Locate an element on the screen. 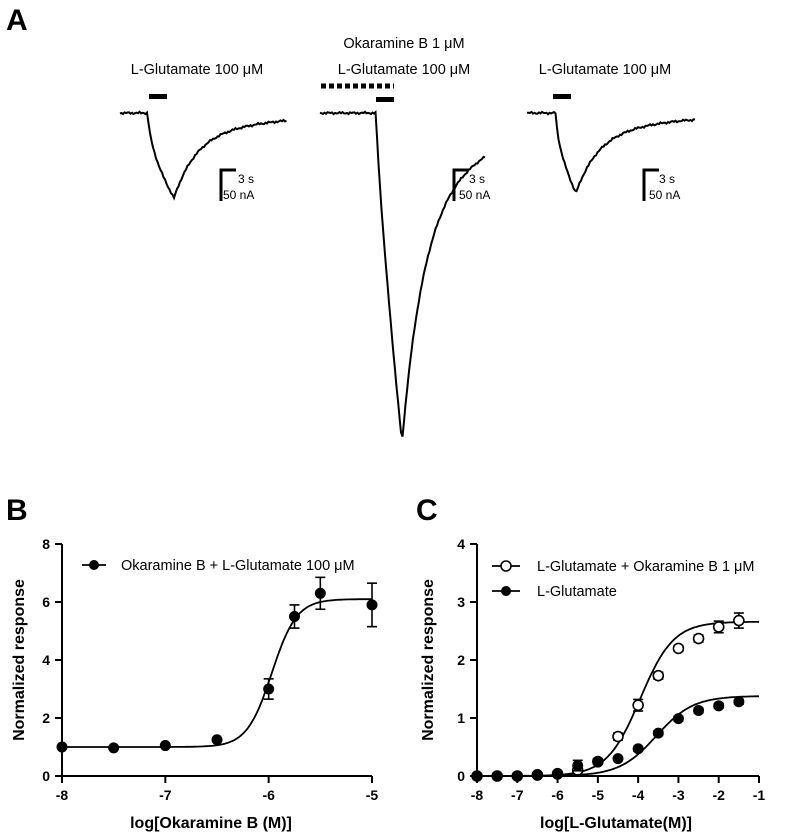 This screenshot has width=789, height=834. legend-marker-filled is located at coordinates (506, 591).